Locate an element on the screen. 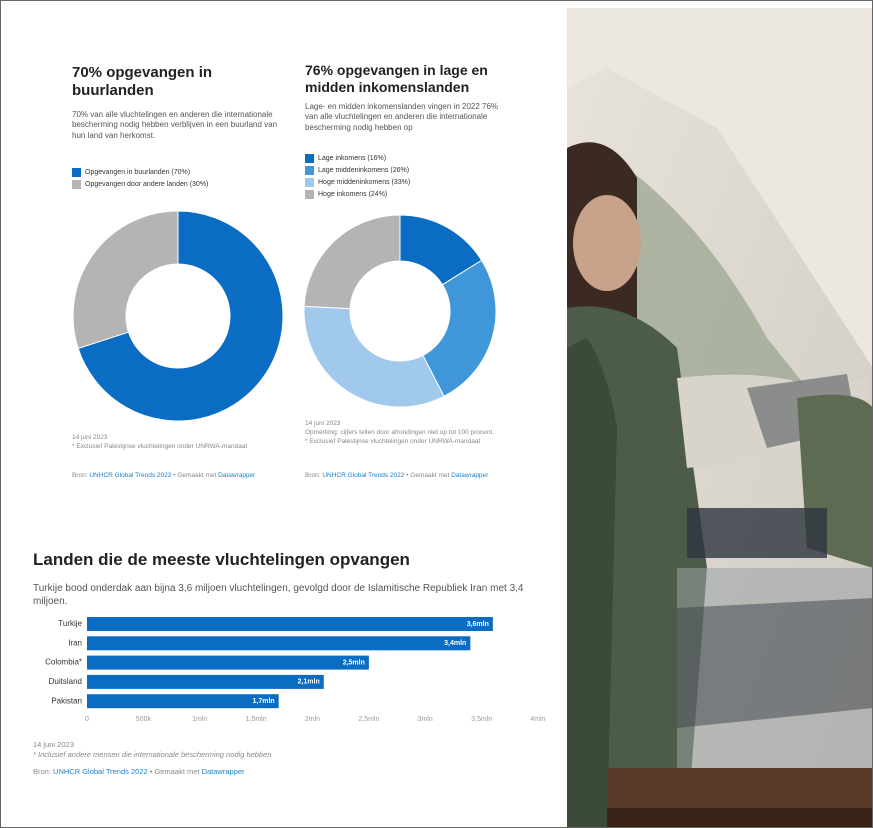 The image size is (873, 828). legend-label: Lage middeninkomens (26%) is located at coordinates (364, 170).